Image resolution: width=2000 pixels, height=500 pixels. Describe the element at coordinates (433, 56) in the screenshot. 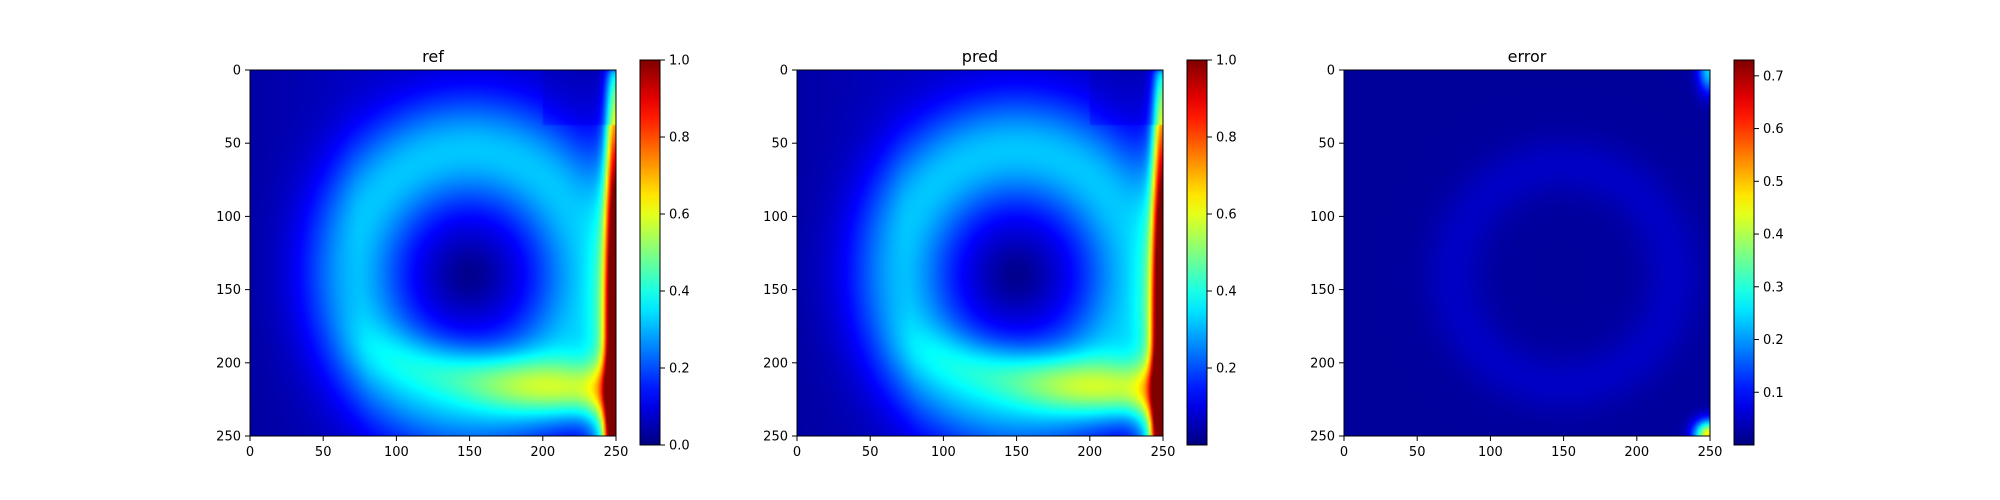

I see `panel-title: ref` at that location.